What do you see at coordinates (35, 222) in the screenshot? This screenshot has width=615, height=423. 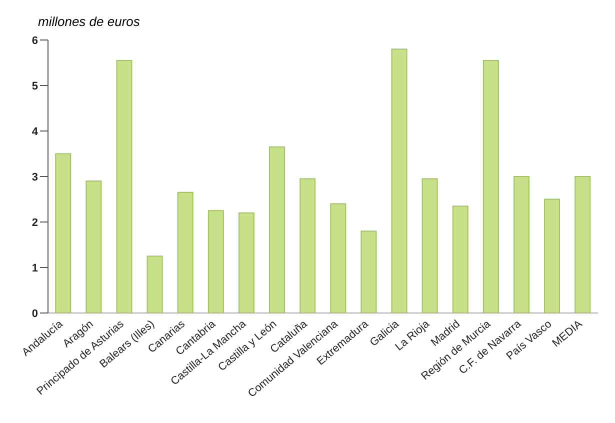 I see `y-tick-label: 2` at bounding box center [35, 222].